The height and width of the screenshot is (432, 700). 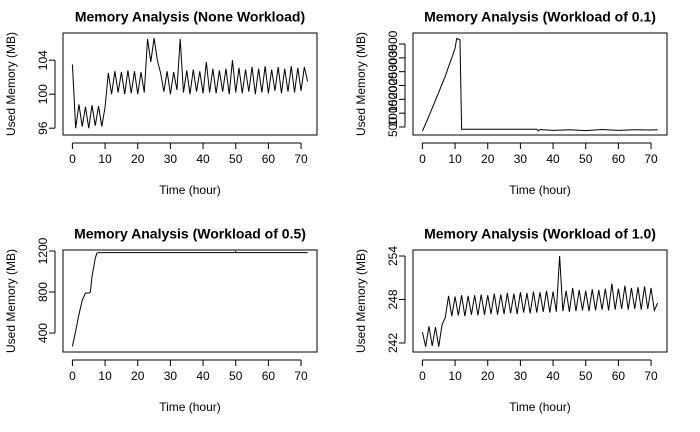 What do you see at coordinates (393, 343) in the screenshot?
I see `y-tick-label: 242` at bounding box center [393, 343].